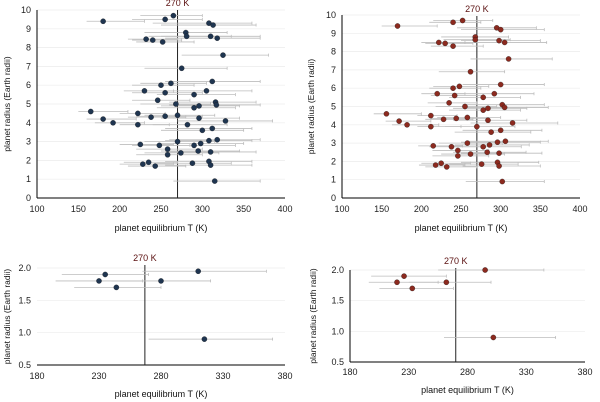 The image size is (600, 402). Describe the element at coordinates (28, 48) in the screenshot. I see `panel0-y-tick-label: 8` at that location.